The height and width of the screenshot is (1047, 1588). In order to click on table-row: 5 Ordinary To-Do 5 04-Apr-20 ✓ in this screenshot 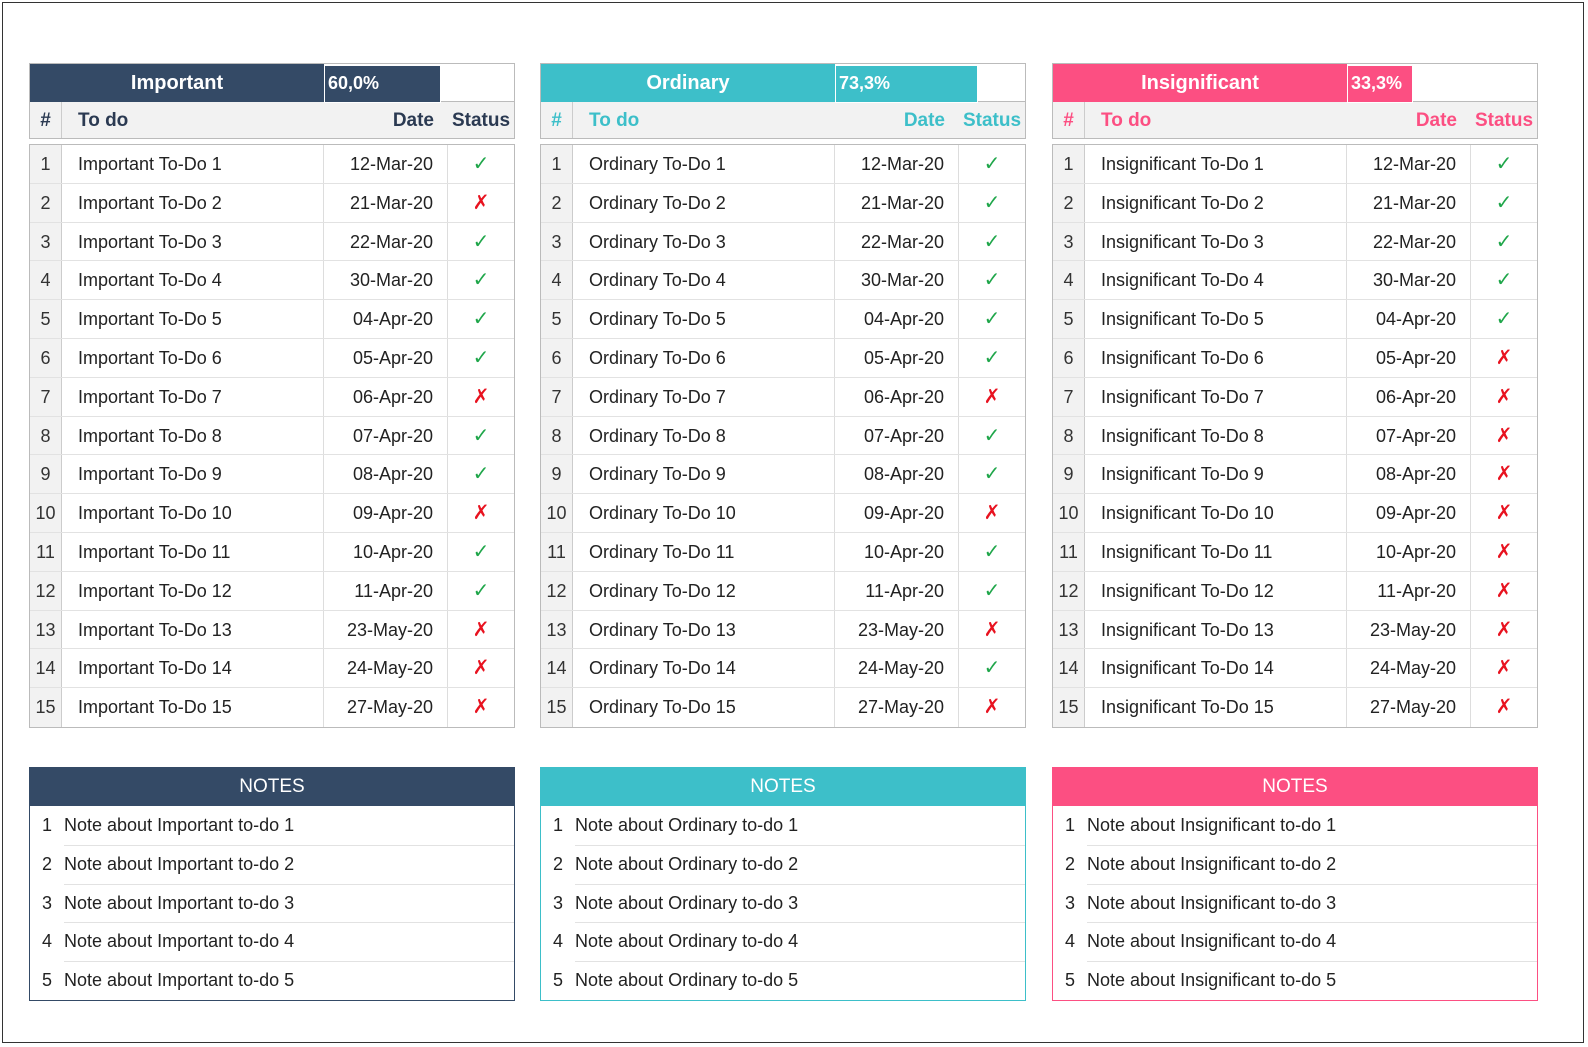, I will do `click(783, 319)`.